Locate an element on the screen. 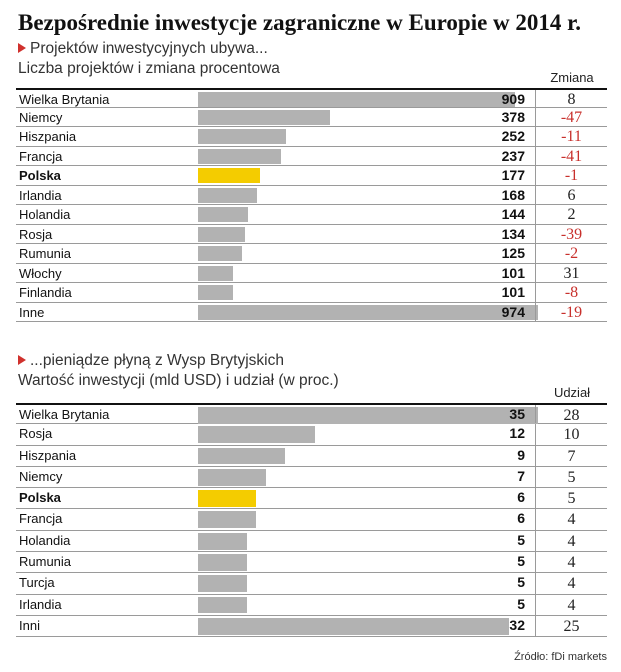  right-column-value: 7 is located at coordinates (571, 455).